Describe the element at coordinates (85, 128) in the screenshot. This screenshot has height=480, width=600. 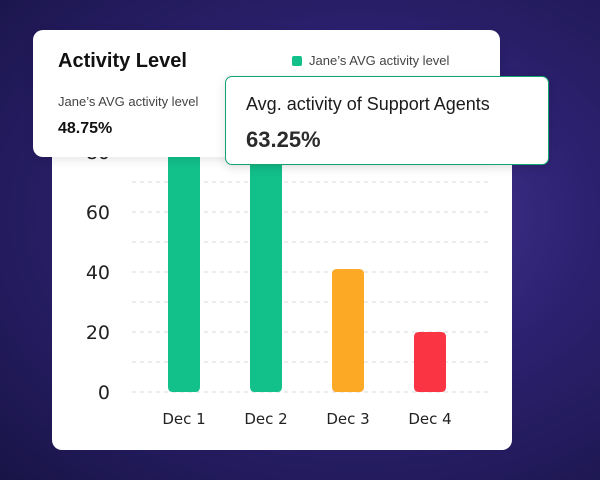
I see `metric-value: 48.75%` at that location.